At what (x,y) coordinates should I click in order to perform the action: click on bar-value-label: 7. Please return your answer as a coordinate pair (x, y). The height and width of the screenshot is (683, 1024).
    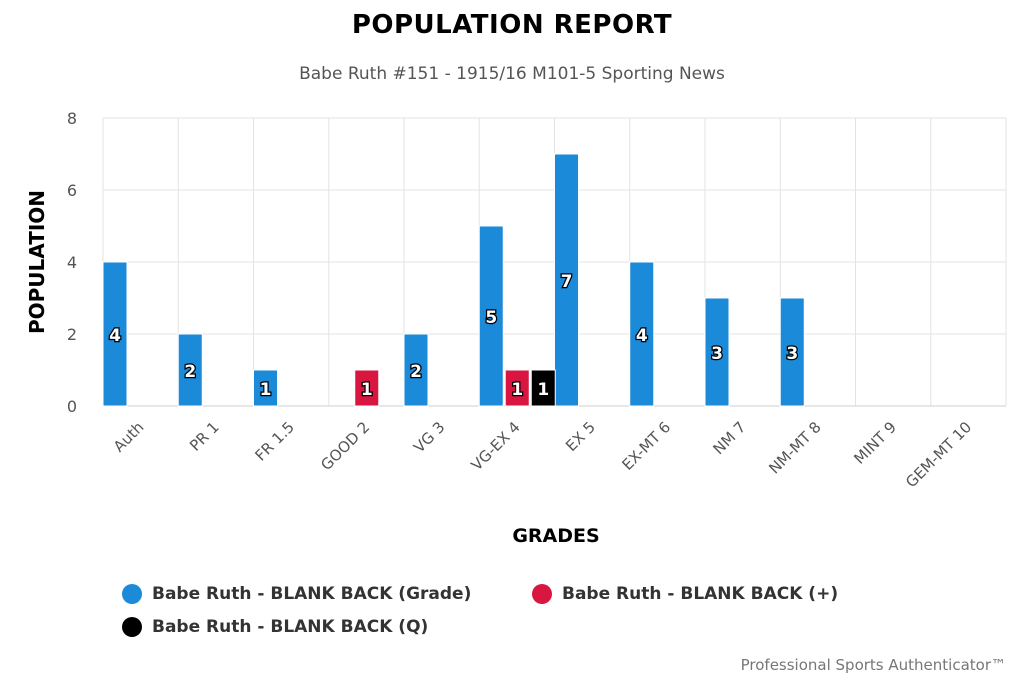
    Looking at the image, I should click on (567, 282).